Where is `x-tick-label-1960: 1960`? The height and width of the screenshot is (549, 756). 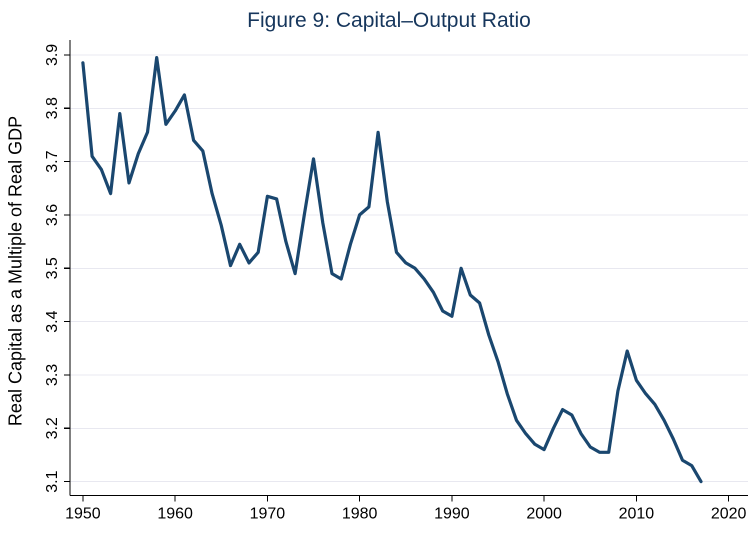
x-tick-label-1960: 1960 is located at coordinates (175, 514).